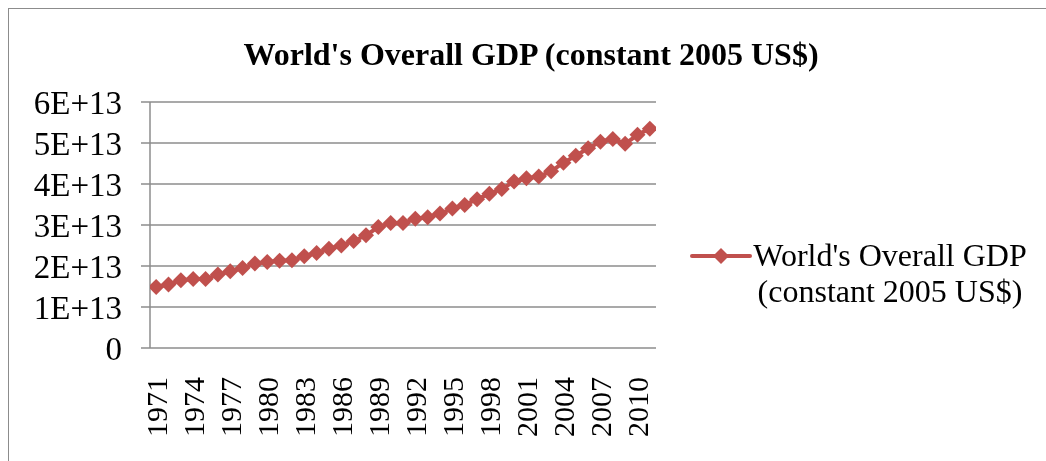 This screenshot has height=461, width=1046. Describe the element at coordinates (415, 407) in the screenshot. I see `x-tick-label: 1992` at that location.